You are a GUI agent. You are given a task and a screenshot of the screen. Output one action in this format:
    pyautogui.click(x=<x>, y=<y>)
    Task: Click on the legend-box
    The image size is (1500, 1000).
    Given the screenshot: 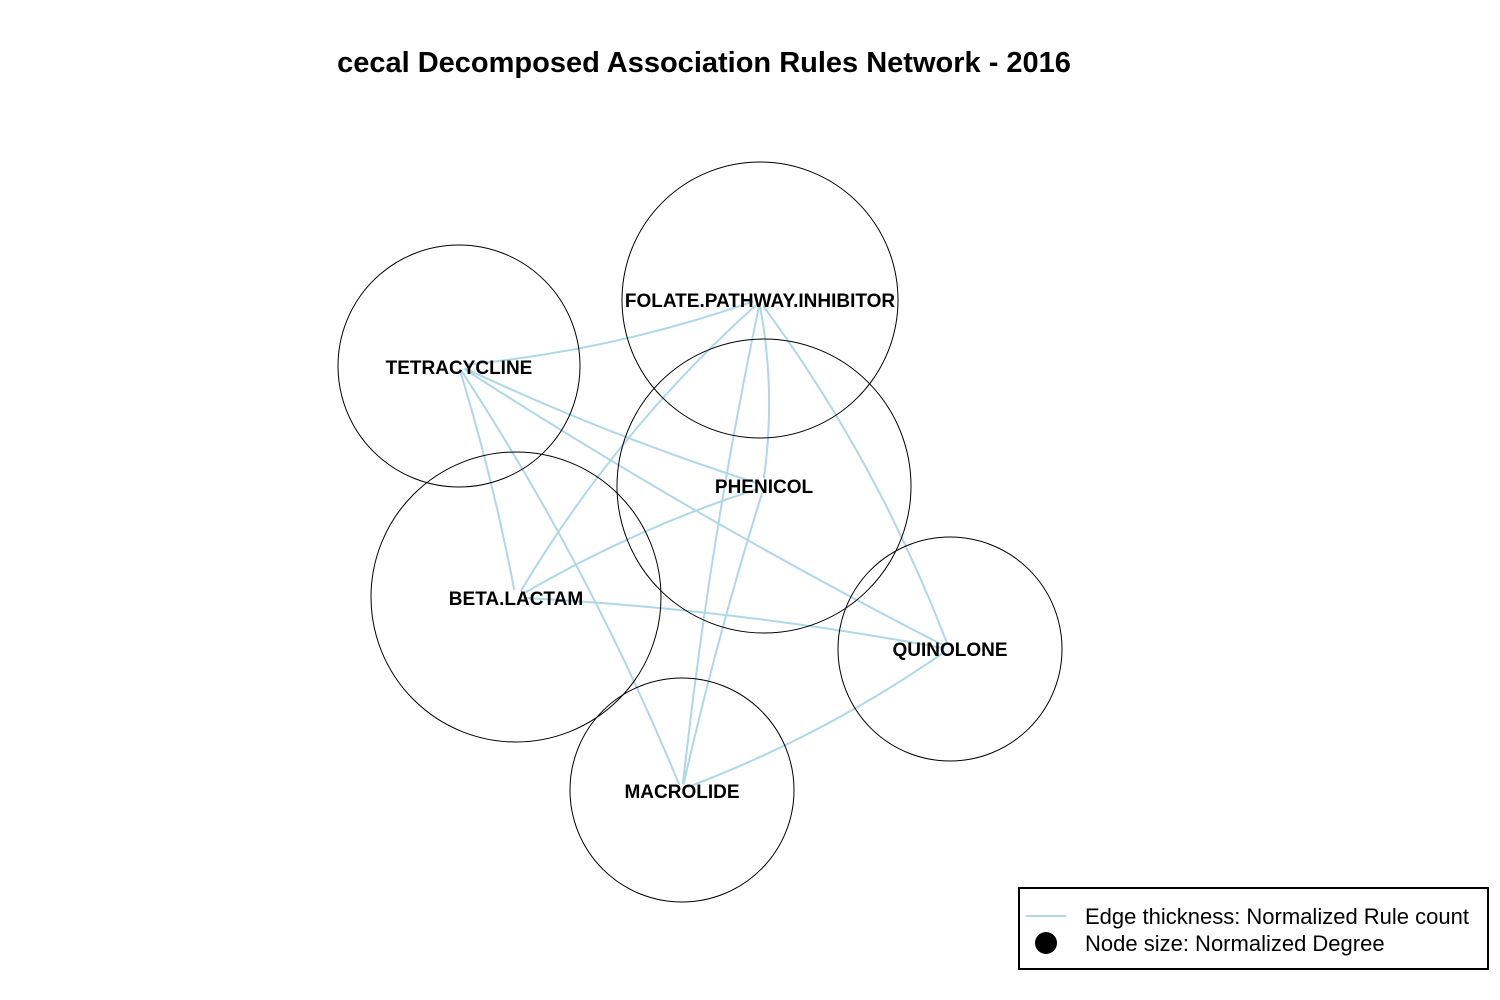 What is the action you would take?
    pyautogui.click(x=1253, y=928)
    